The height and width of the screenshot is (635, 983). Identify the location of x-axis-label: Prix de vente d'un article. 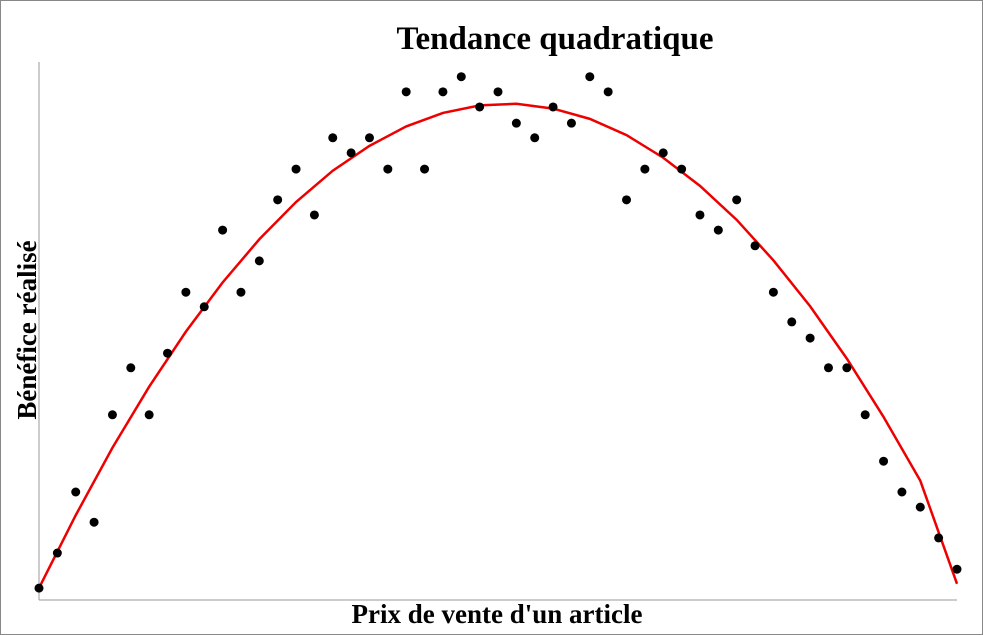
(497, 614).